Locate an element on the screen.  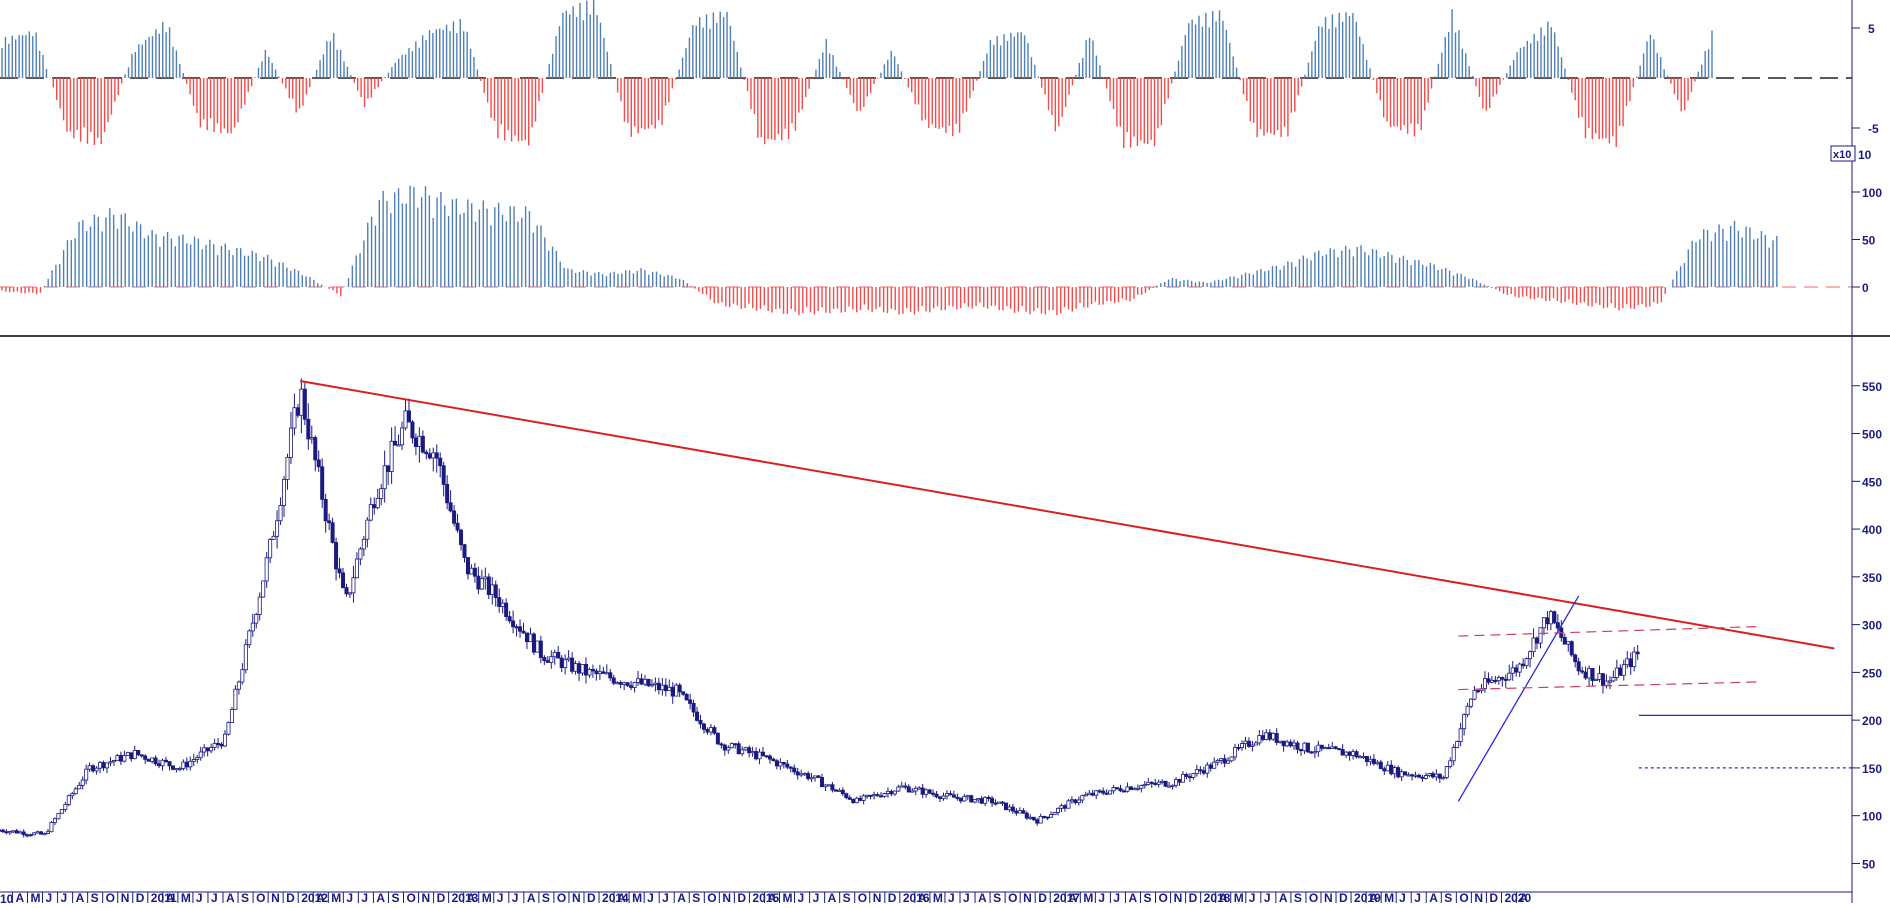
time-axis-label: A is located at coordinates (1132, 897).